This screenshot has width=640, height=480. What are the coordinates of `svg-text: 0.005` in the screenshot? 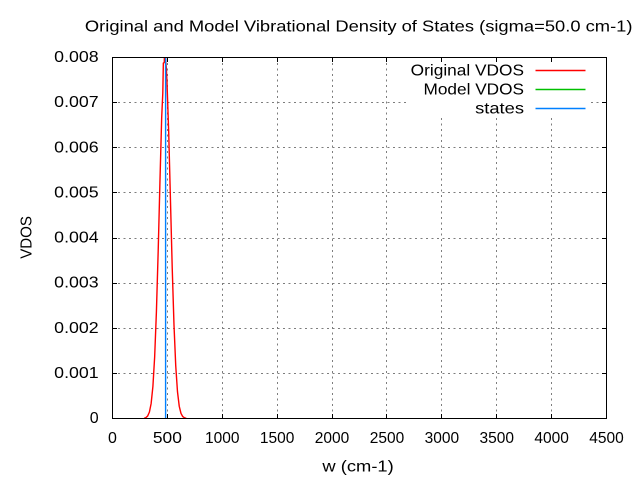 It's located at (76, 192).